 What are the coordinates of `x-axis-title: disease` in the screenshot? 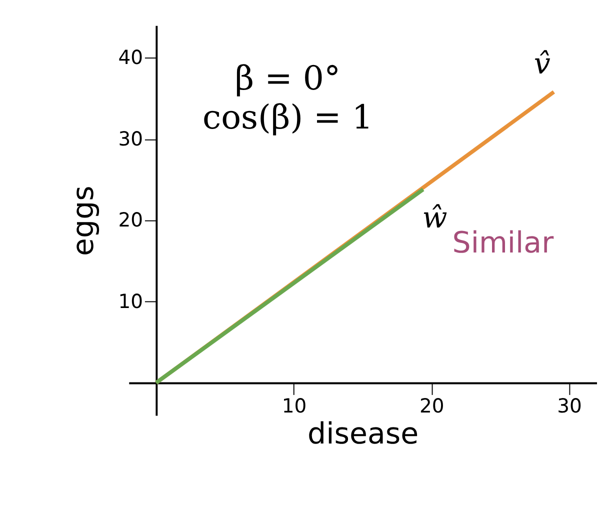 It's located at (363, 433).